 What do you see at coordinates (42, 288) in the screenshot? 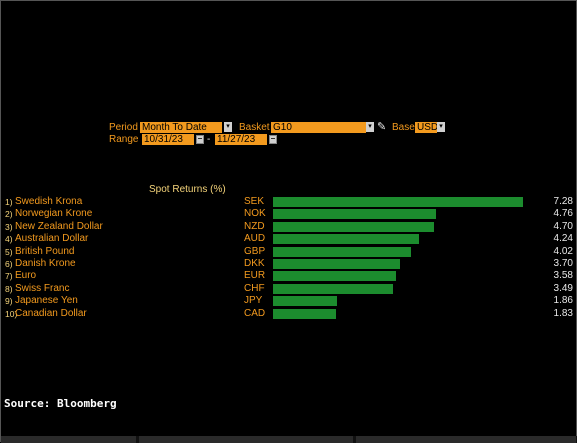
I see `row-currency-name: Swiss Franc` at bounding box center [42, 288].